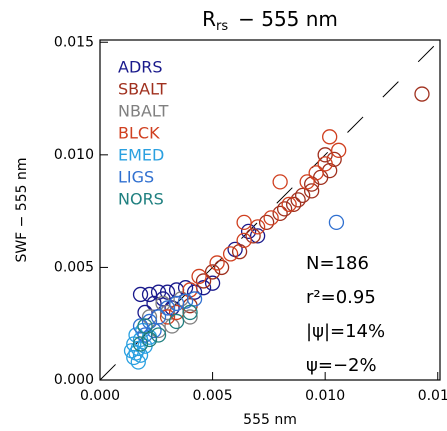 The height and width of the screenshot is (431, 447). Describe the element at coordinates (325, 396) in the screenshot. I see `x-tick-label: 0.010` at that location.